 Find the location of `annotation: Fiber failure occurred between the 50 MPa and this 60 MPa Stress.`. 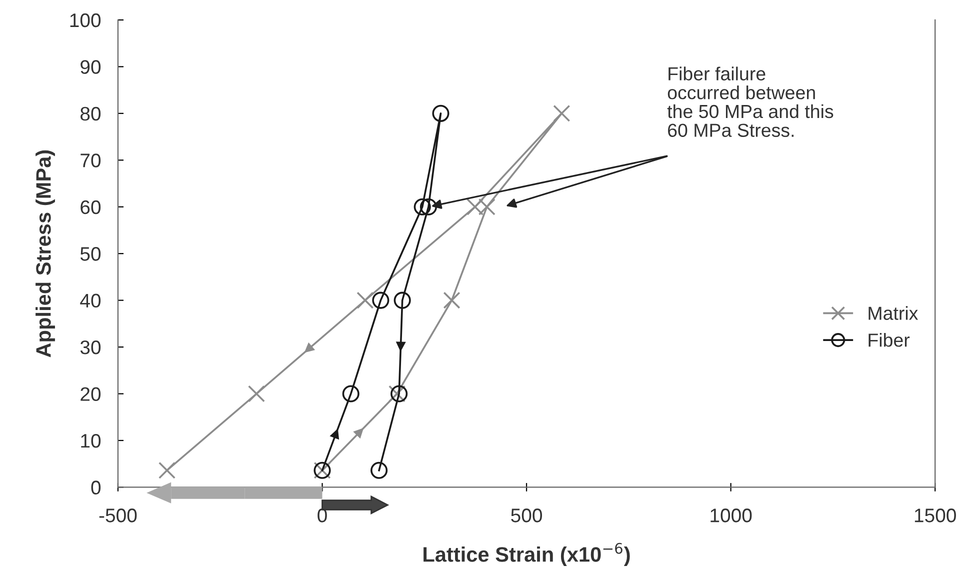

annotation: Fiber failure occurred between the 50 MPa and this 60 MPa Stress. is located at coordinates (750, 101).